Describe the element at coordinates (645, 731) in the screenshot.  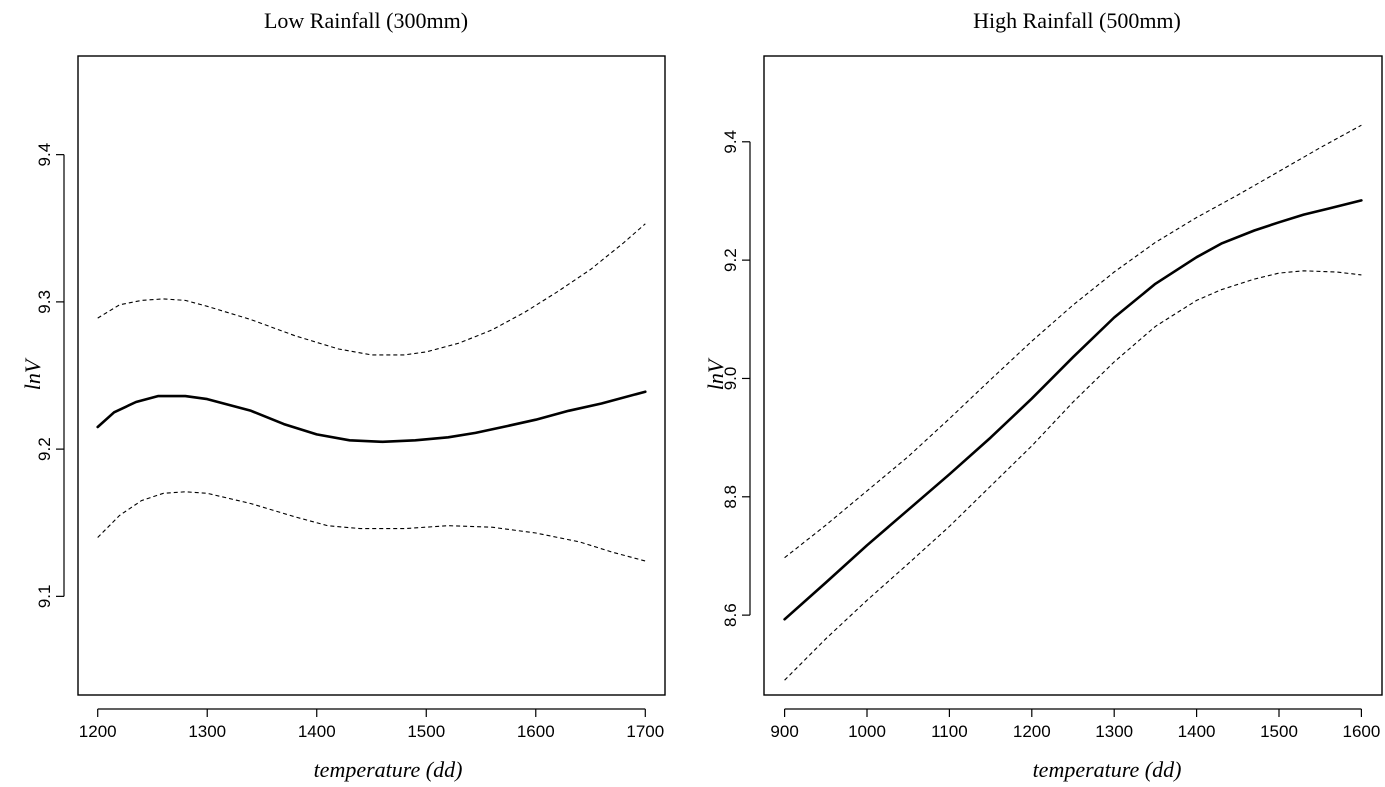
I see `x-tick-label: 1700` at that location.